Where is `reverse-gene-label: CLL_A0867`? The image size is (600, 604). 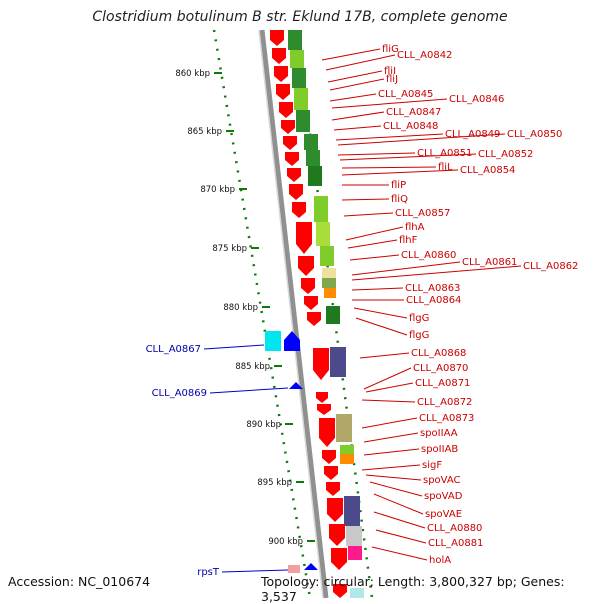 reverse-gene-label: CLL_A0867 is located at coordinates (173, 349).